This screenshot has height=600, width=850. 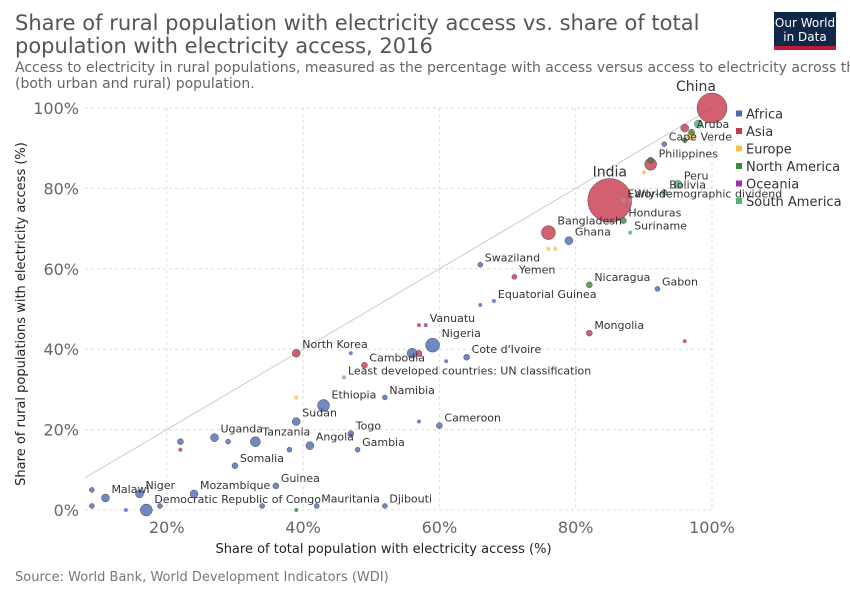 What do you see at coordinates (654, 213) in the screenshot?
I see `point-label: Honduras` at bounding box center [654, 213].